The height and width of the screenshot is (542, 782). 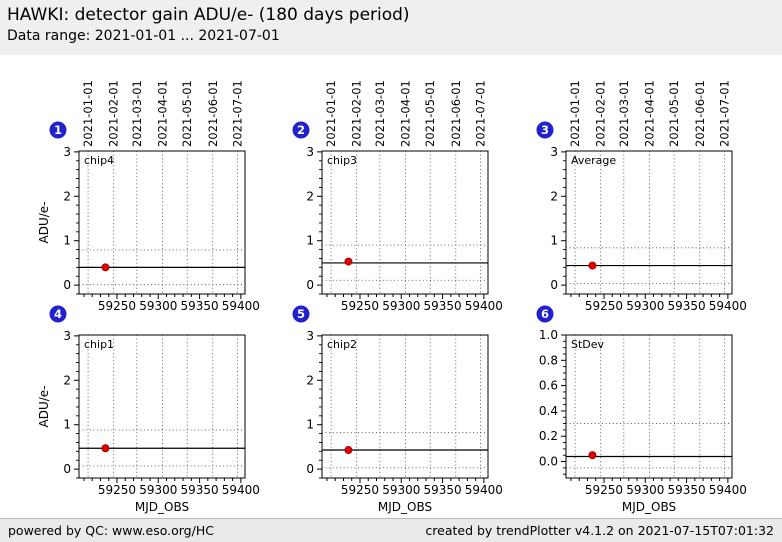 What do you see at coordinates (143, 36) in the screenshot?
I see `report-subtitle: Data range: 2021-01-01 ... 2021-07-01` at bounding box center [143, 36].